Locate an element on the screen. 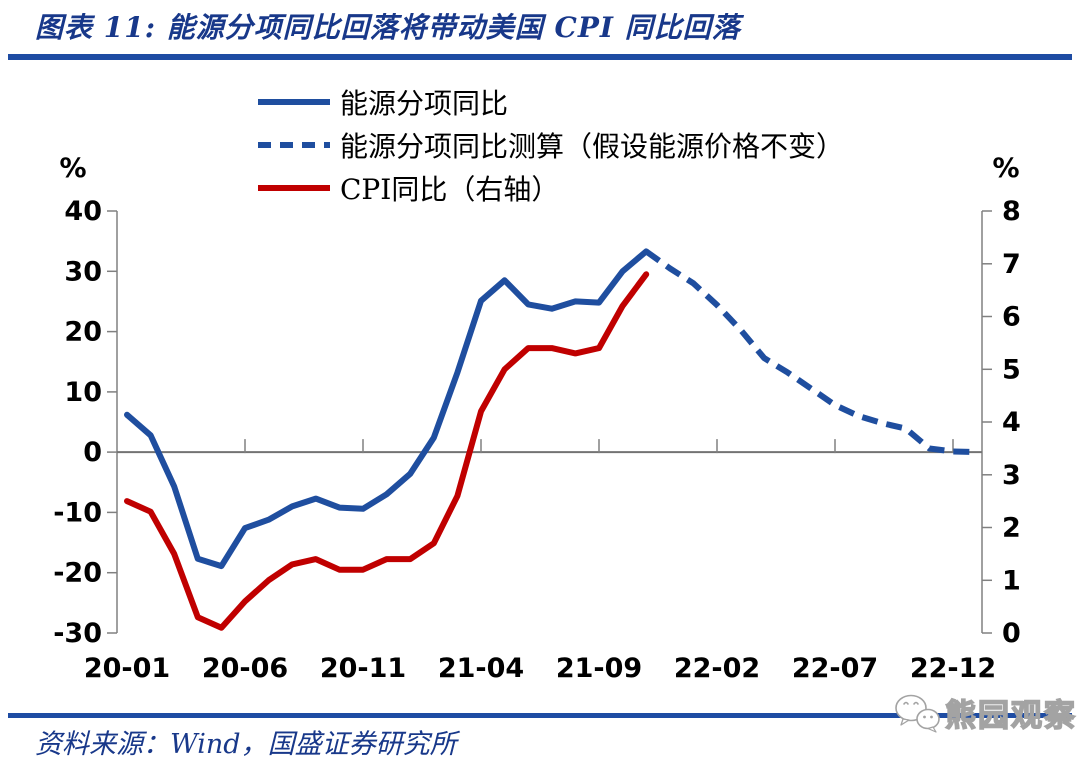 The image size is (1080, 760). svg-text: 21-09 is located at coordinates (599, 668).